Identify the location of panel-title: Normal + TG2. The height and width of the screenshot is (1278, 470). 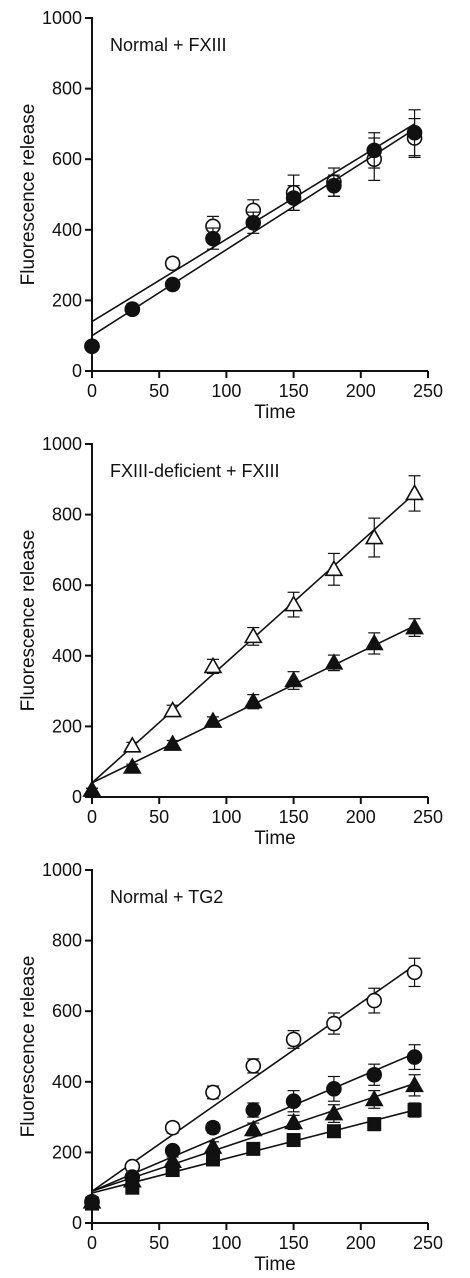
(166, 897).